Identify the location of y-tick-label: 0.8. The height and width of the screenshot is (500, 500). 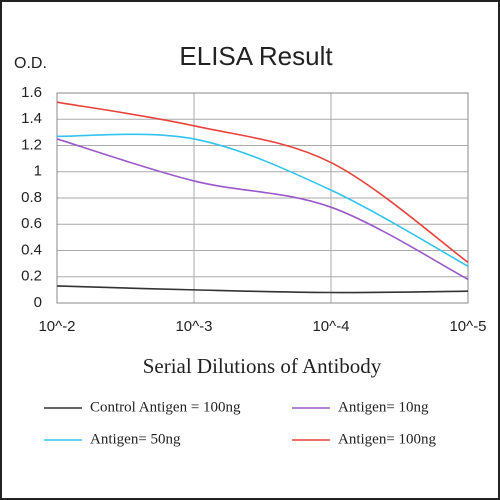
(31, 197).